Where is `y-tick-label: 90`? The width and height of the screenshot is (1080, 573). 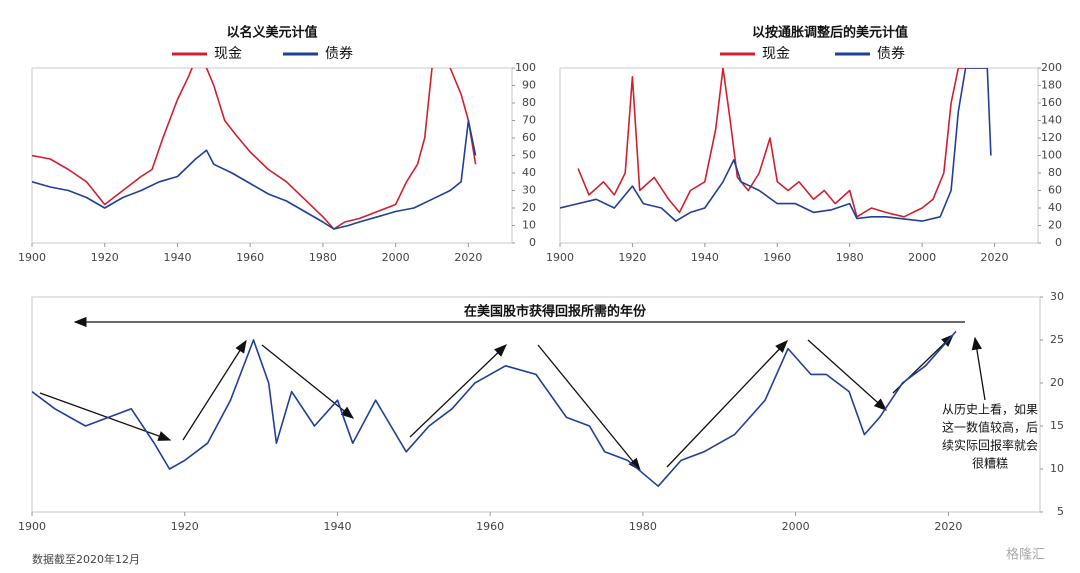
y-tick-label: 90 is located at coordinates (529, 85).